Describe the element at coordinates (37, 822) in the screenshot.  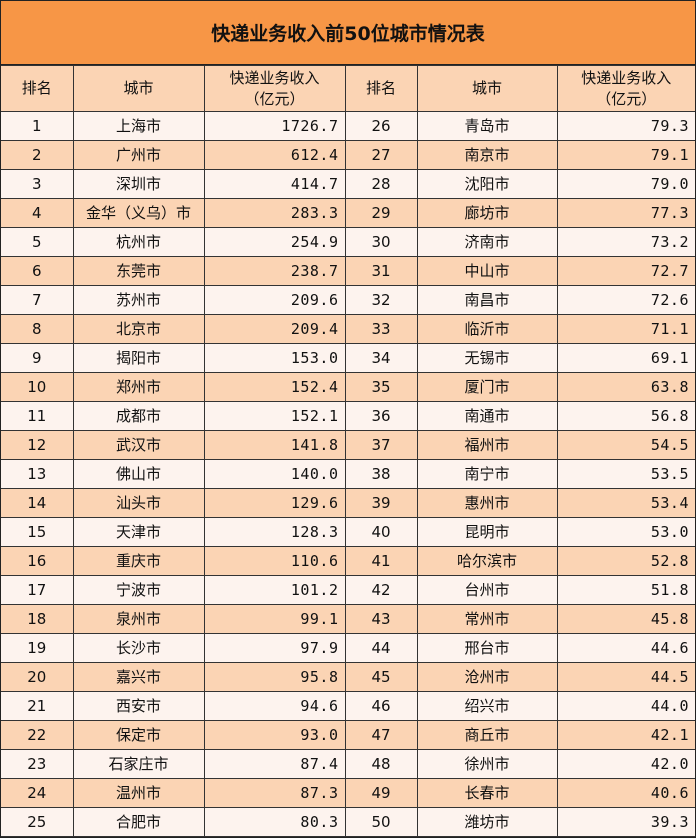
I see `rank-cell: 25` at that location.